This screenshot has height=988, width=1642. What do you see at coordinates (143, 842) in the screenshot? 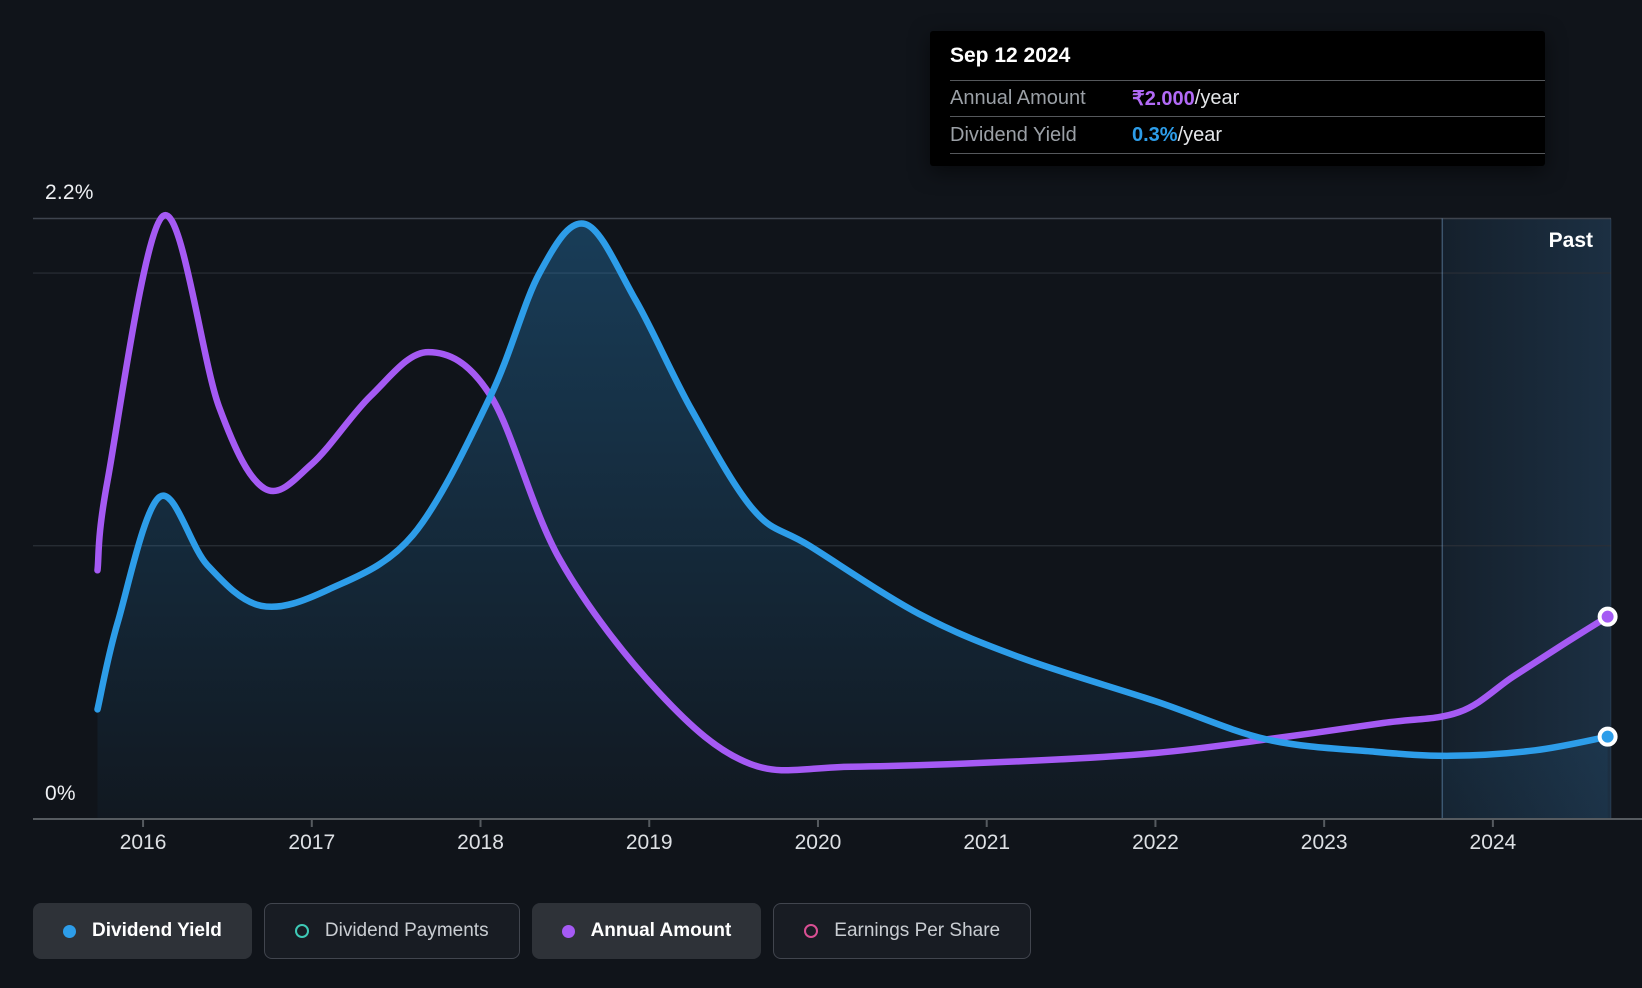
I see `x-axis-label-2016: 2016` at bounding box center [143, 842].